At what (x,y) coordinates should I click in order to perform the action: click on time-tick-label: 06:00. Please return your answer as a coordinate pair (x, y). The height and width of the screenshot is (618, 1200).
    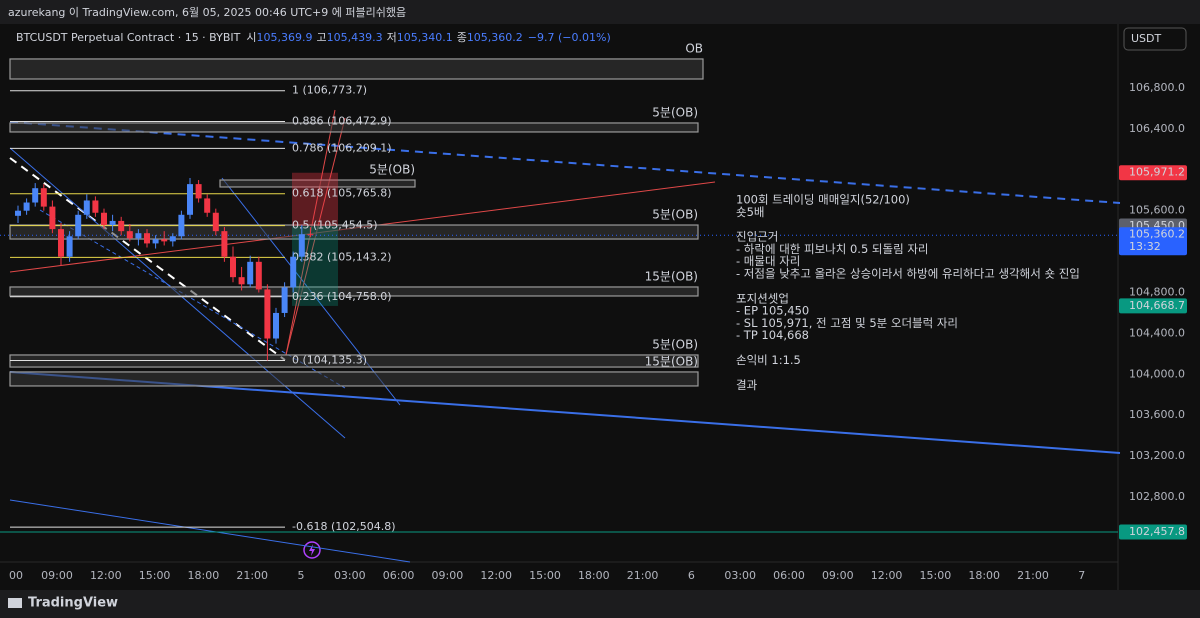
    Looking at the image, I should click on (789, 575).